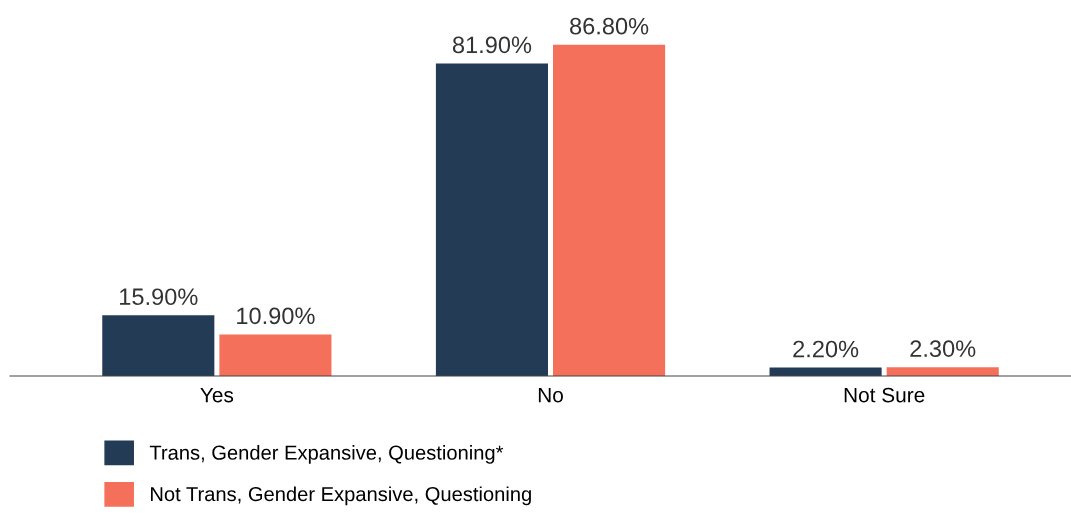  I want to click on data-label: 2.30%, so click(943, 348).